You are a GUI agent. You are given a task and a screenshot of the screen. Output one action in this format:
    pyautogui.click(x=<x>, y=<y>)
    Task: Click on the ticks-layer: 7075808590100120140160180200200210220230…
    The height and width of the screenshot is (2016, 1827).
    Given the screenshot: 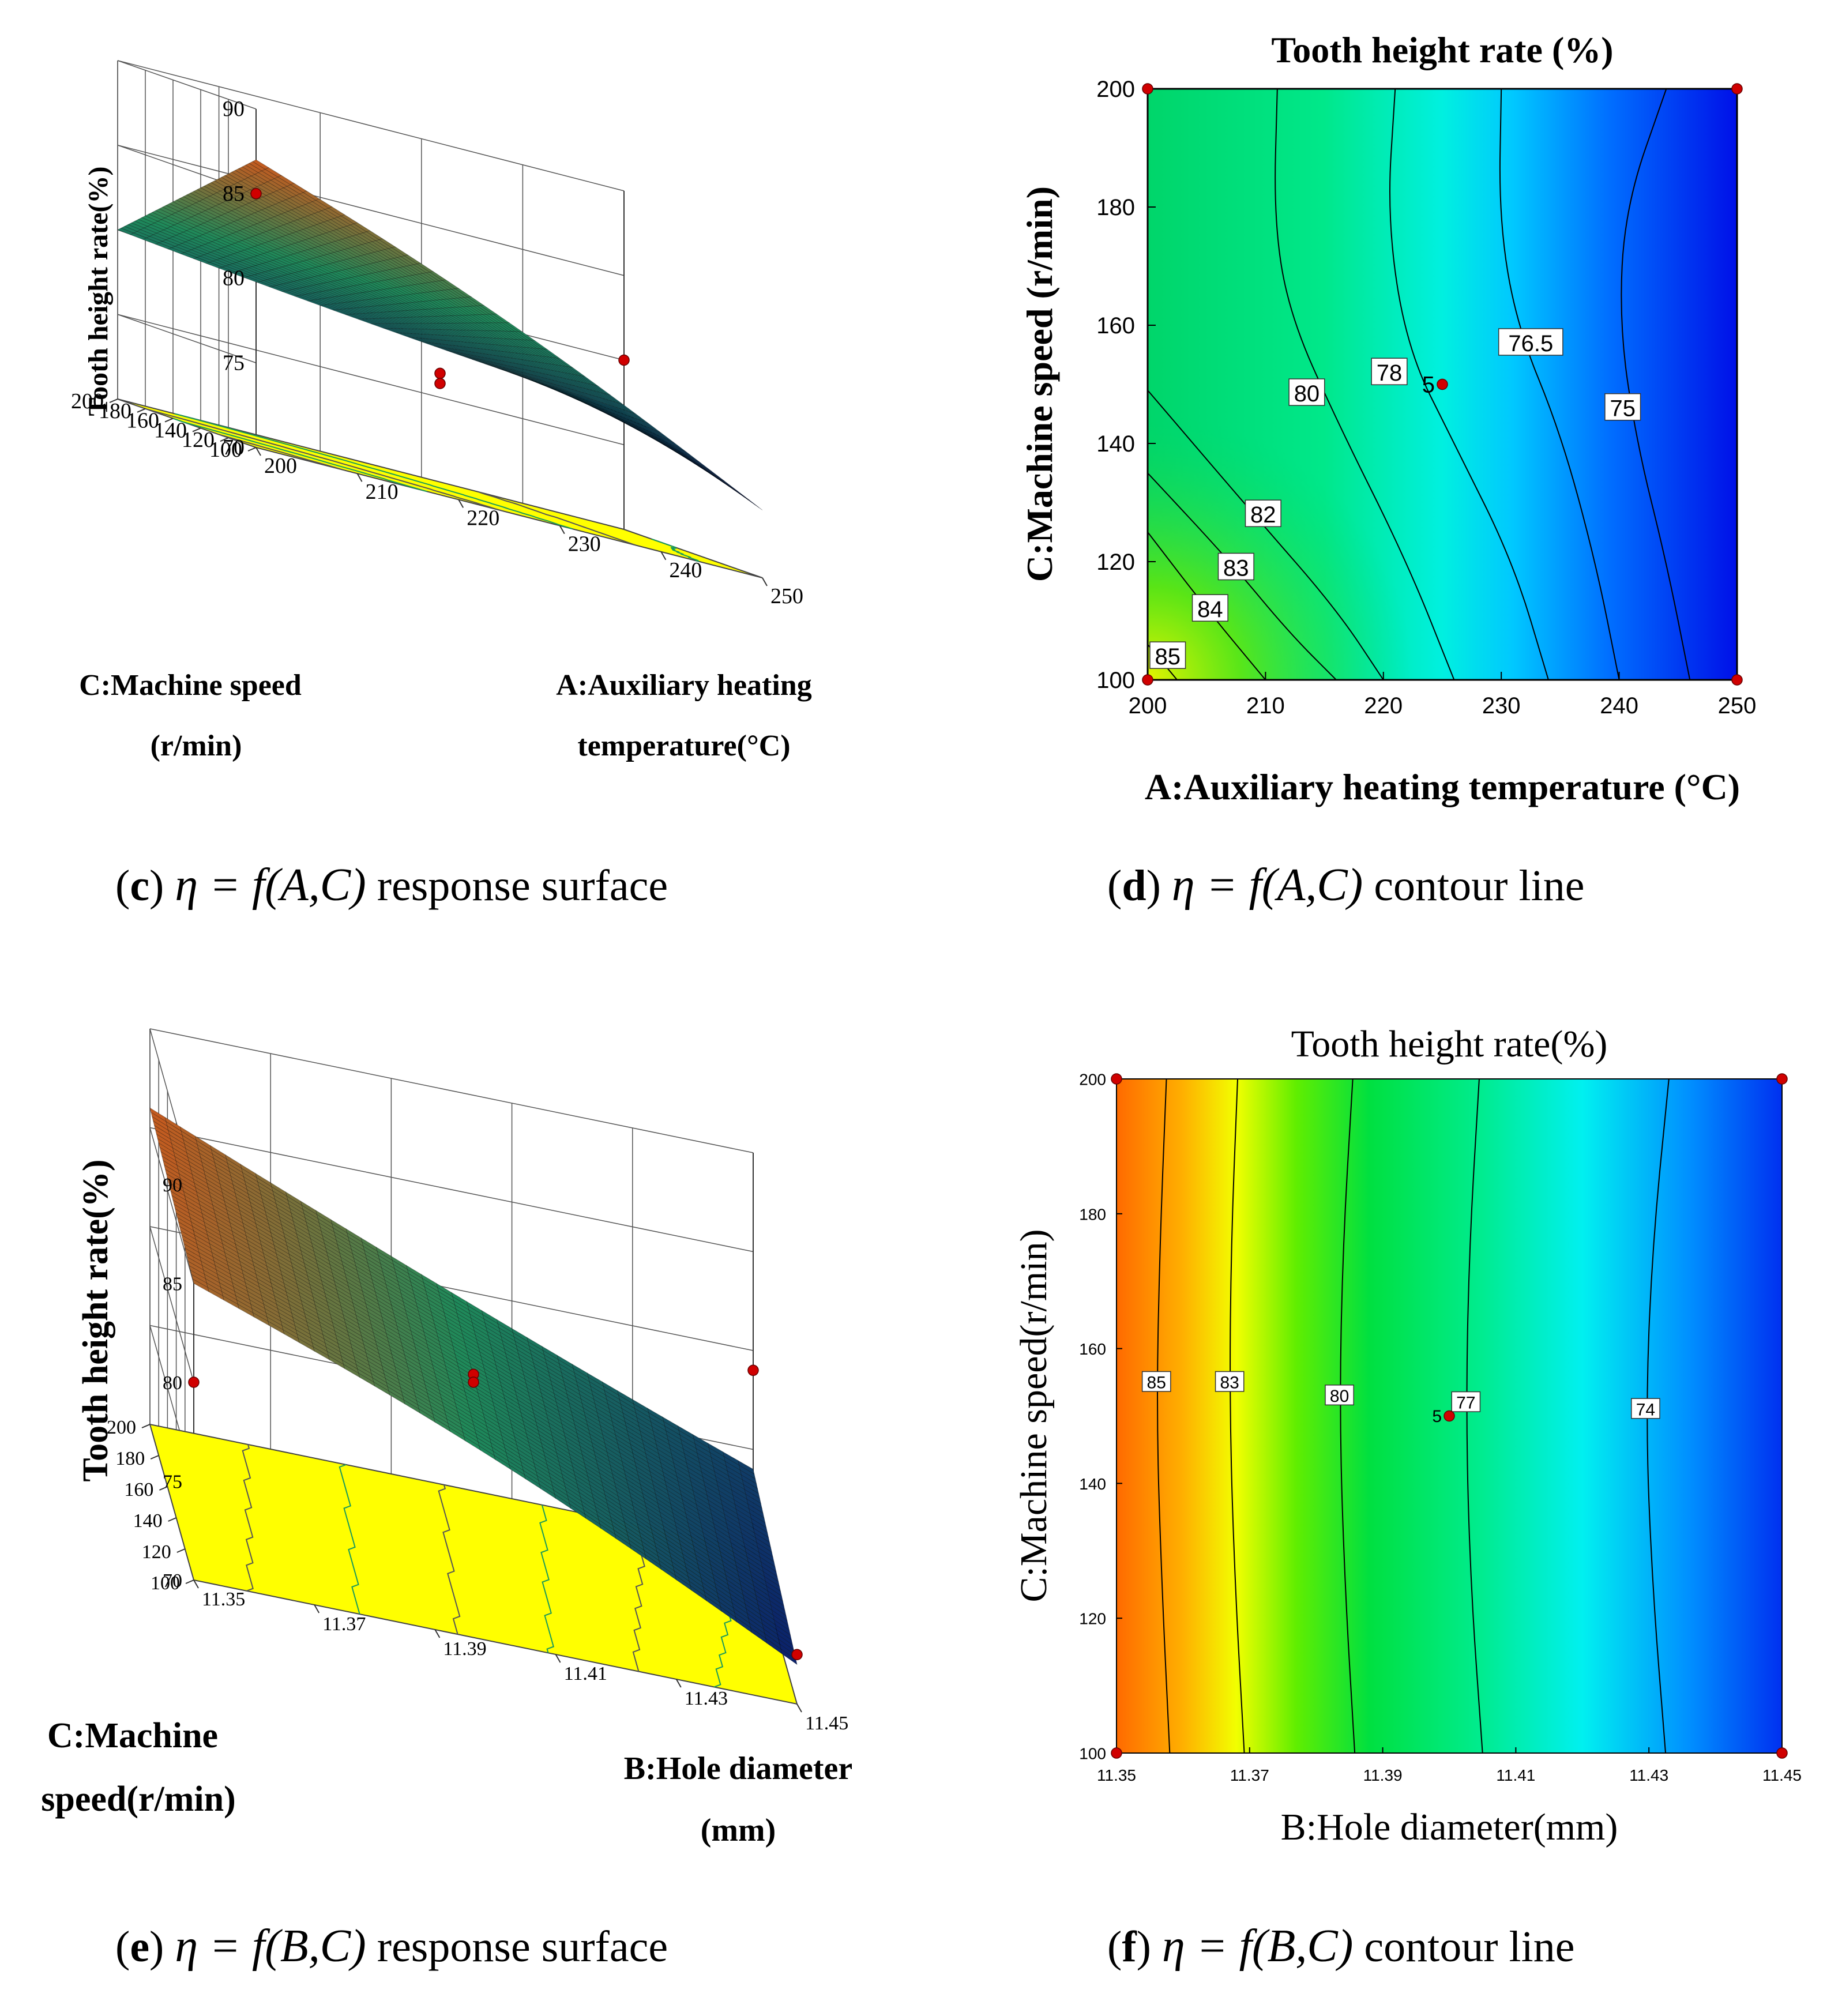 What is the action you would take?
    pyautogui.click(x=437, y=353)
    